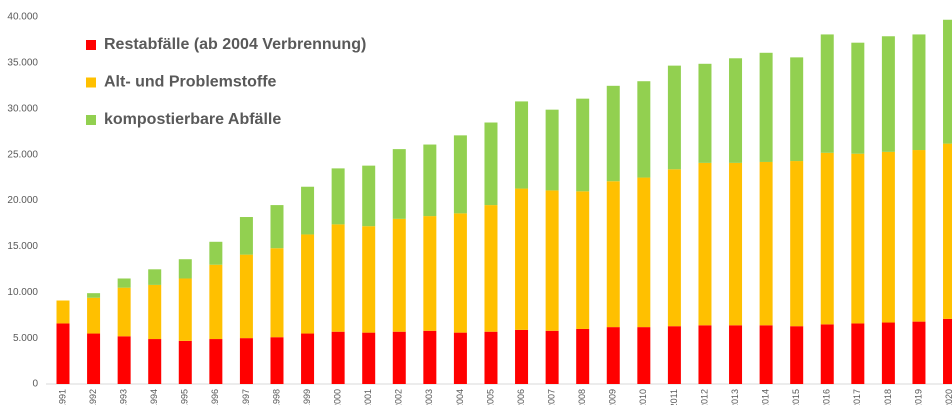 Image resolution: width=952 pixels, height=405 pixels. Describe the element at coordinates (582, 397) in the screenshot. I see `x-tick-label: 2008` at that location.